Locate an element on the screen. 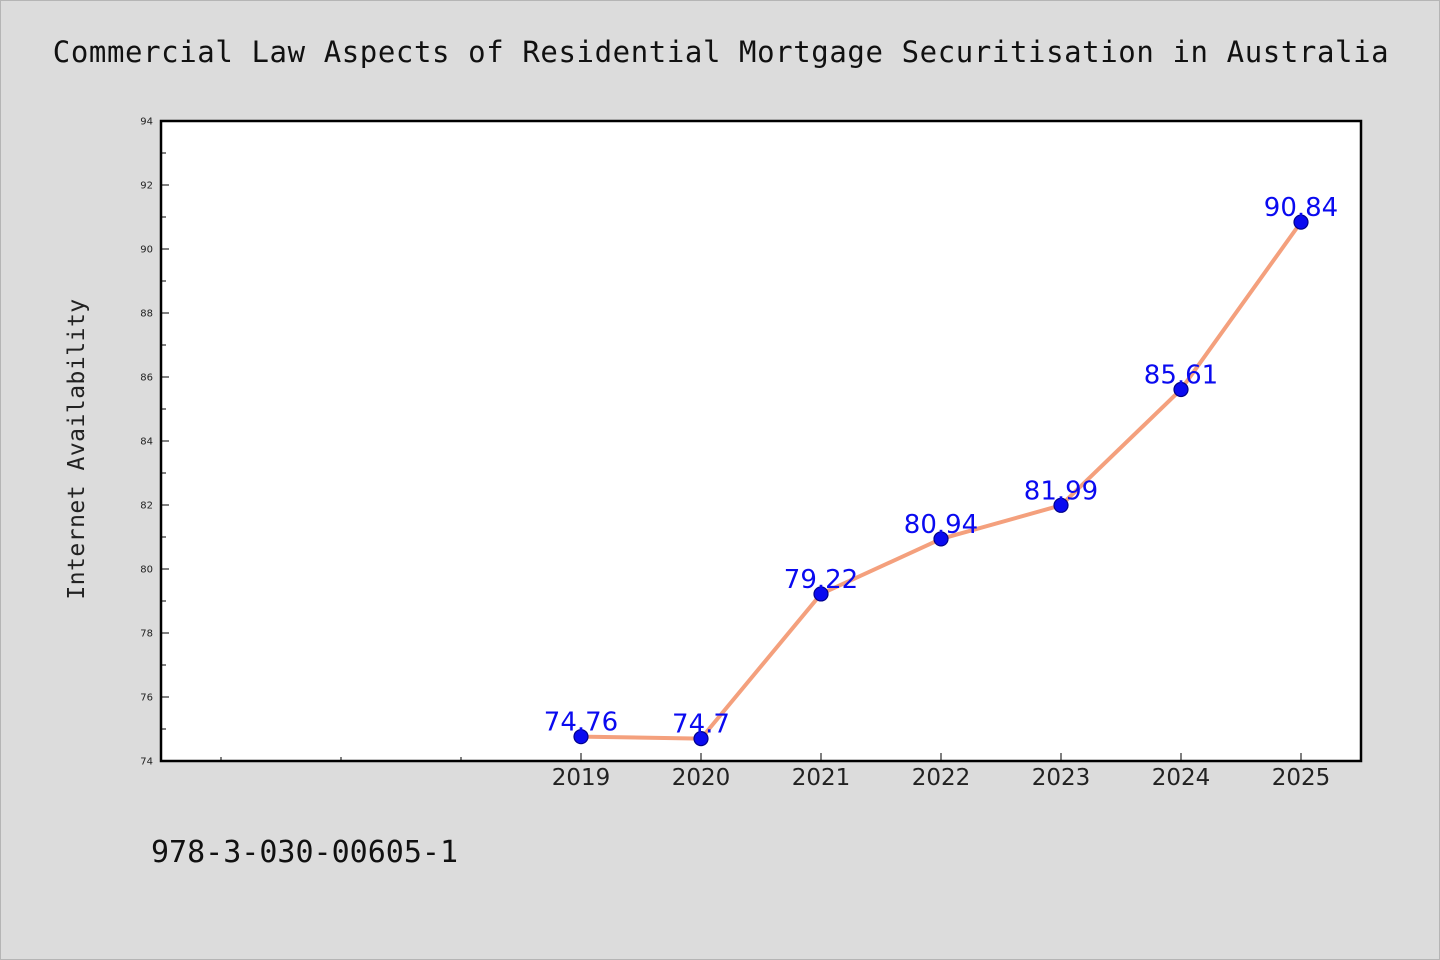  data-label: 79.22 is located at coordinates (821, 580).